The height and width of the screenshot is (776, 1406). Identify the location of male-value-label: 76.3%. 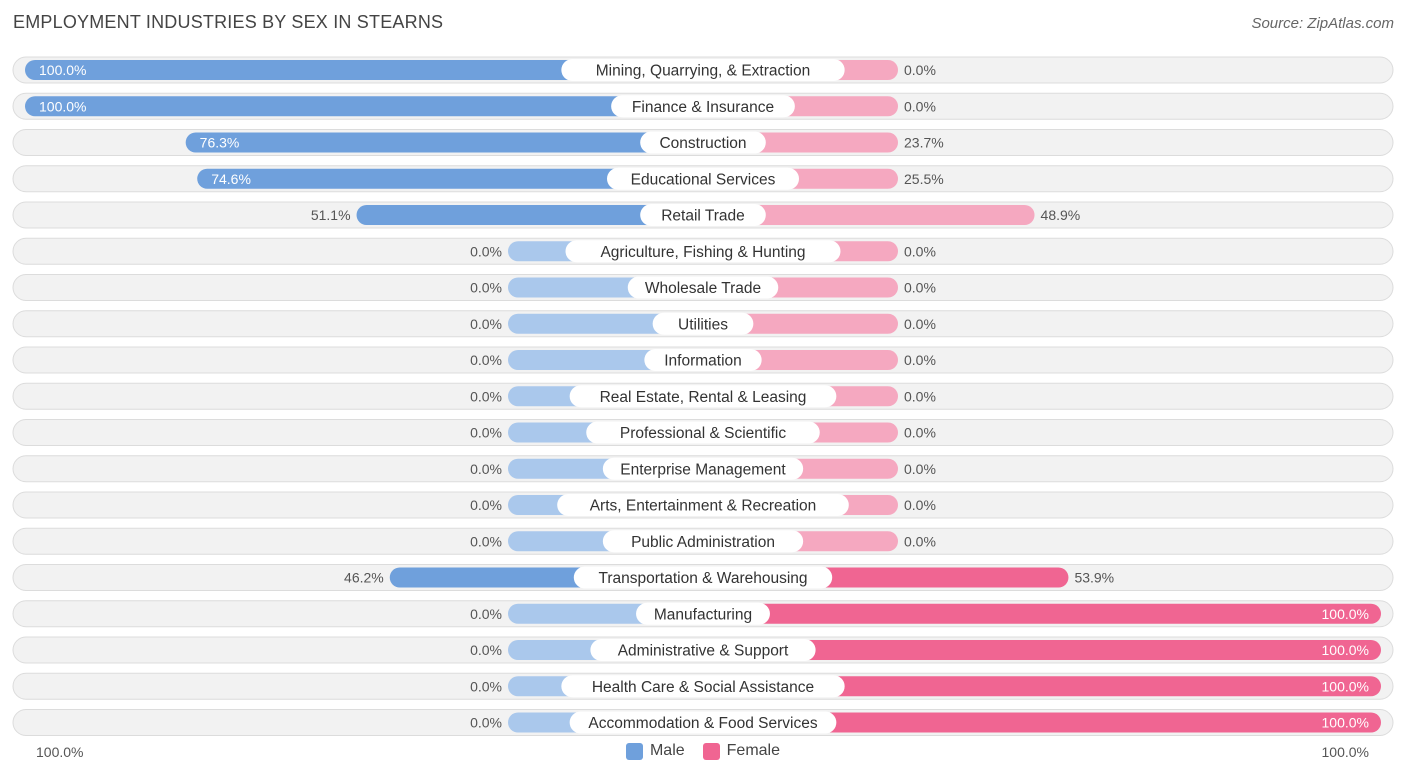
(220, 143).